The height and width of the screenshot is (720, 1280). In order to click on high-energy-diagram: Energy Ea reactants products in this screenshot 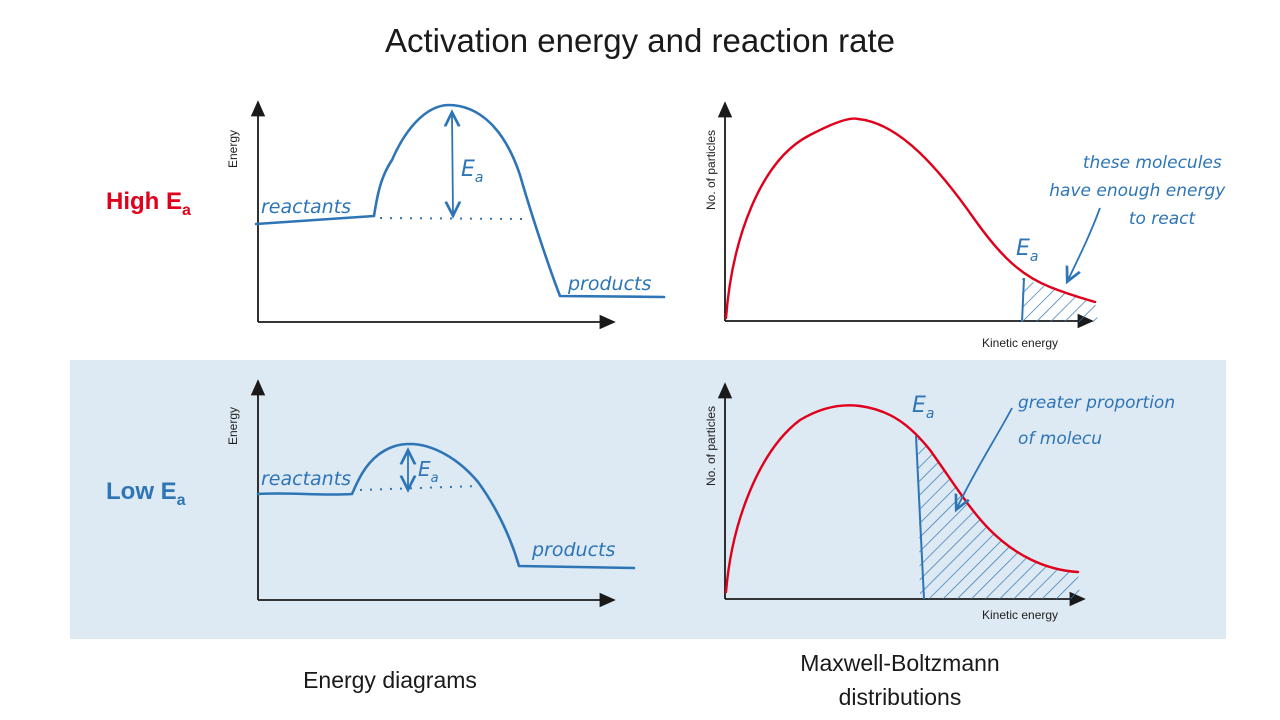, I will do `click(446, 215)`.